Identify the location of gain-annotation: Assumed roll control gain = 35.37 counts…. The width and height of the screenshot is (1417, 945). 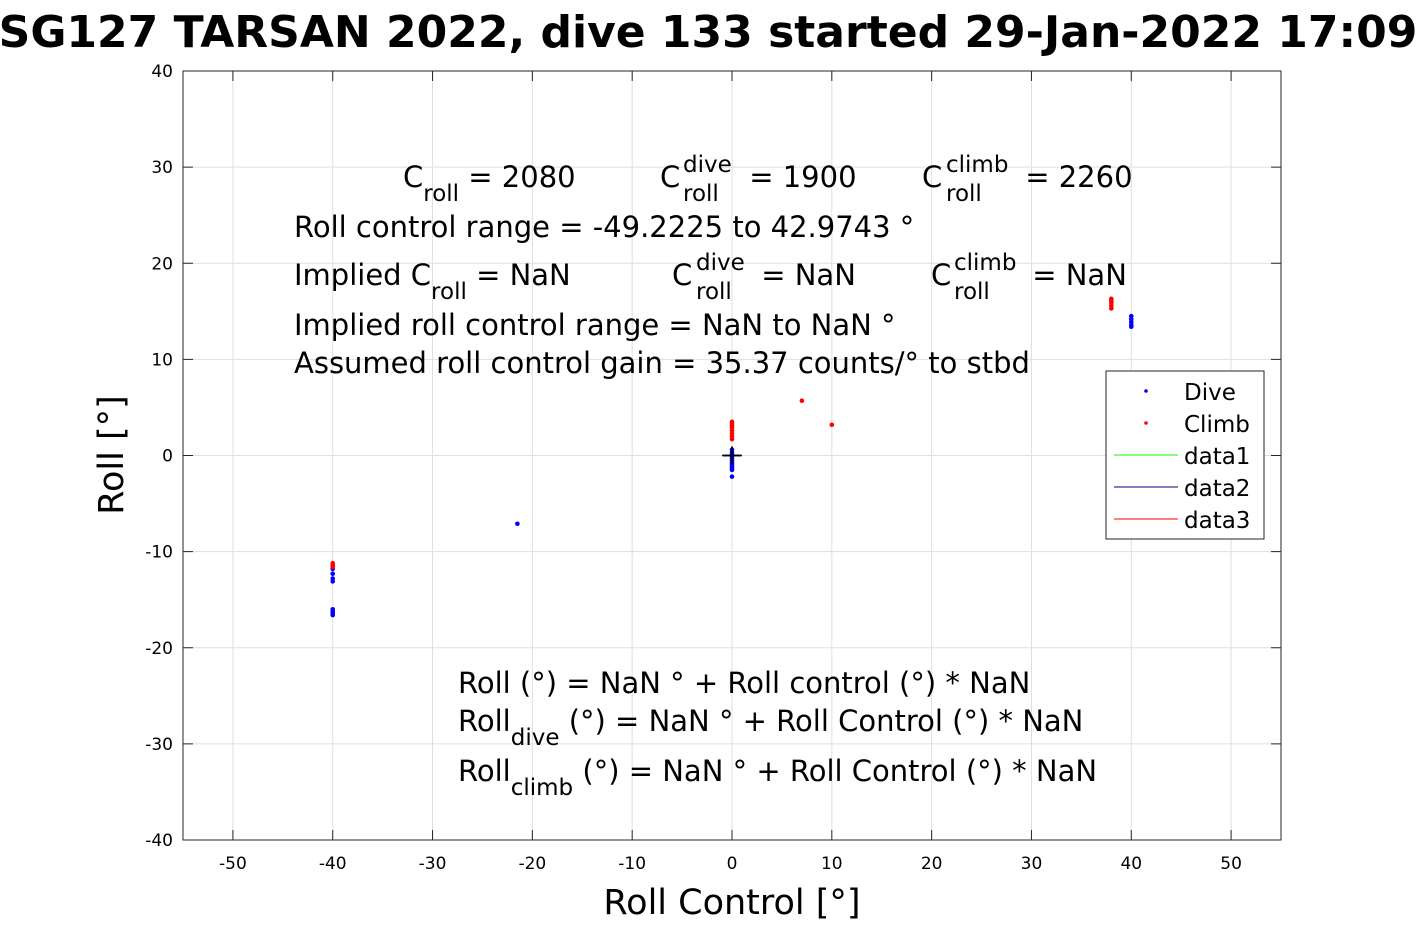
(662, 363).